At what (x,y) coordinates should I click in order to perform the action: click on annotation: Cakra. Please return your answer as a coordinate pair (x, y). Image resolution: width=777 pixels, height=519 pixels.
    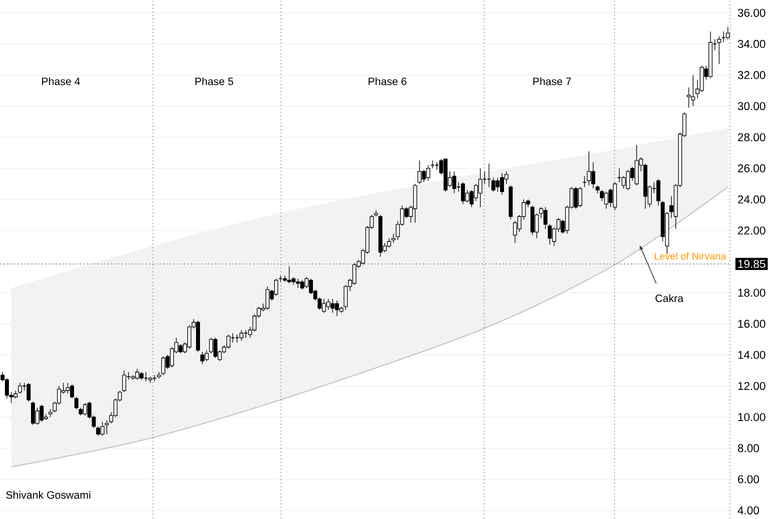
    Looking at the image, I should click on (670, 298).